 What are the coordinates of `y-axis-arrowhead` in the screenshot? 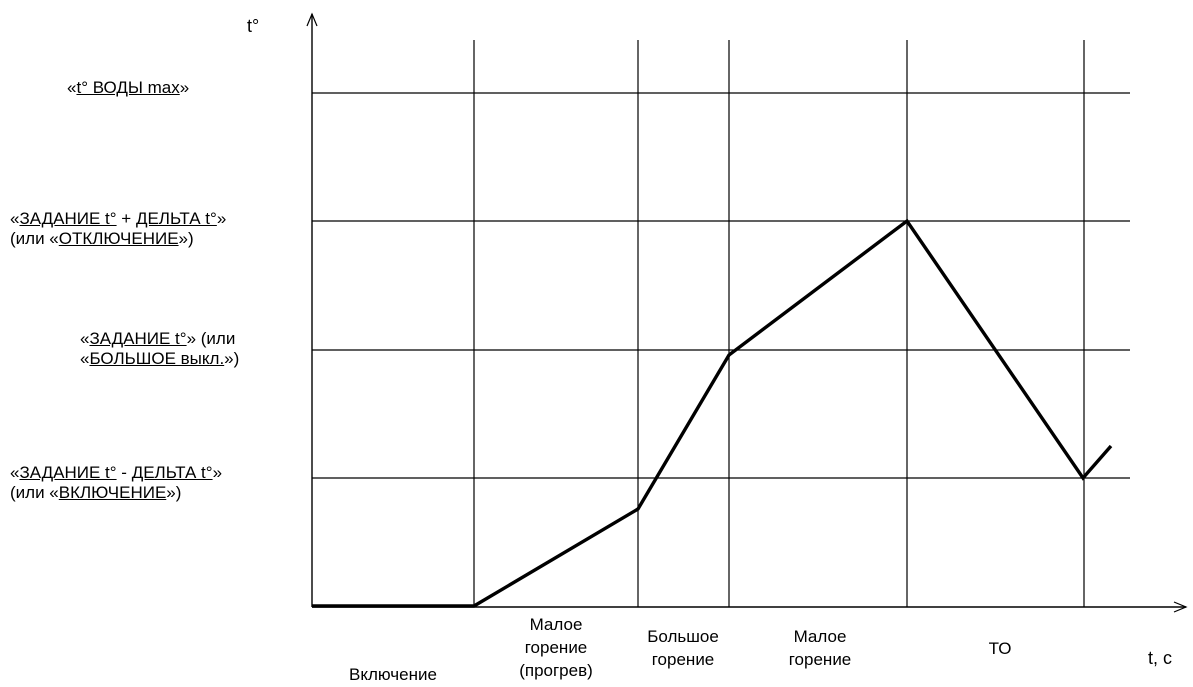 It's located at (312, 19).